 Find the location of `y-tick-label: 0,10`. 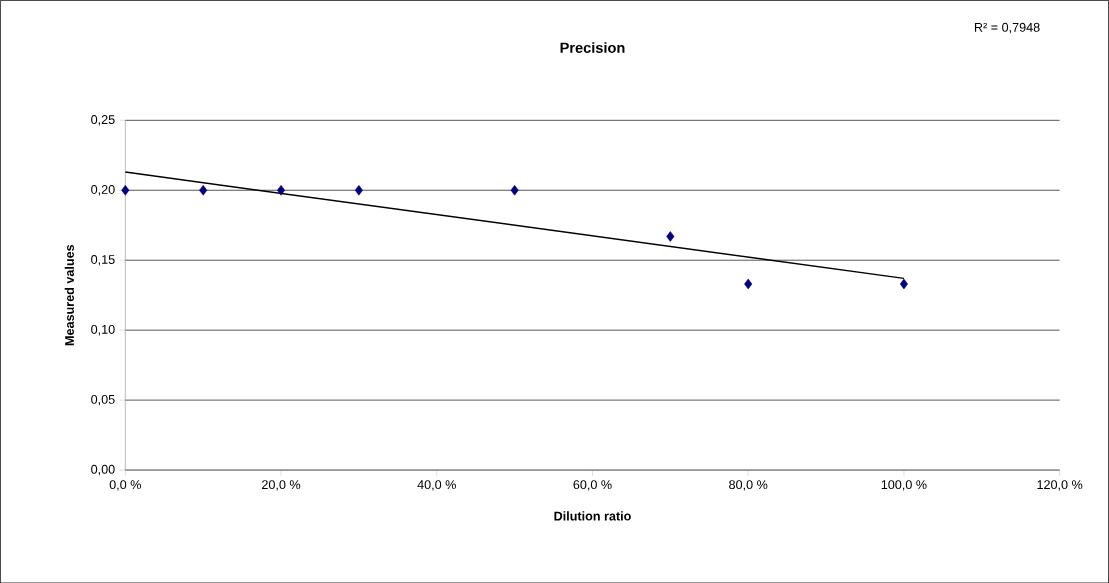

y-tick-label: 0,10 is located at coordinates (103, 330).